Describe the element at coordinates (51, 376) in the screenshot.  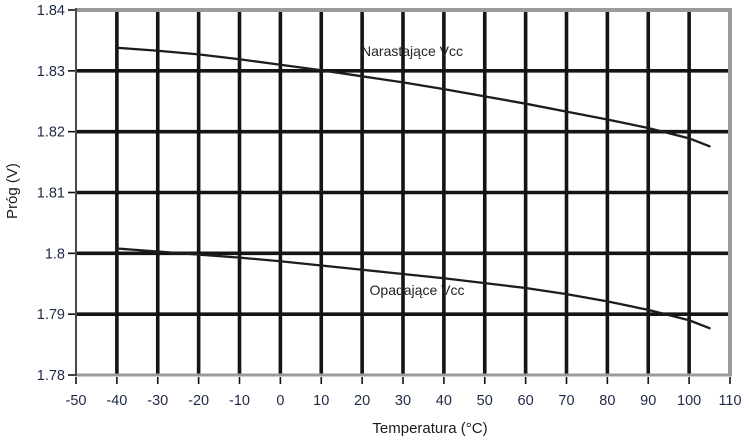
I see `y-tick-label: 1.78` at that location.